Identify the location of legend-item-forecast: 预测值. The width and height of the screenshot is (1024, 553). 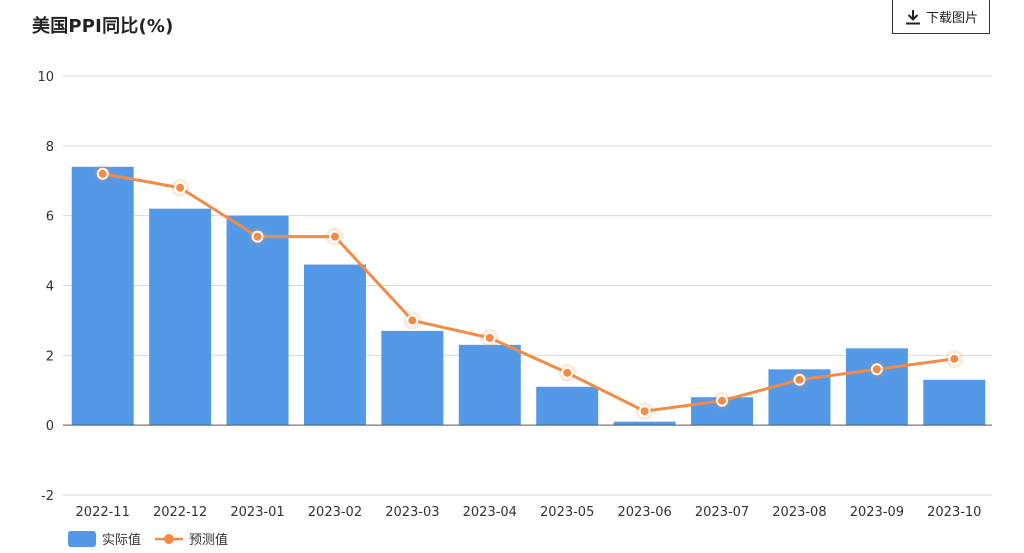
(191, 538).